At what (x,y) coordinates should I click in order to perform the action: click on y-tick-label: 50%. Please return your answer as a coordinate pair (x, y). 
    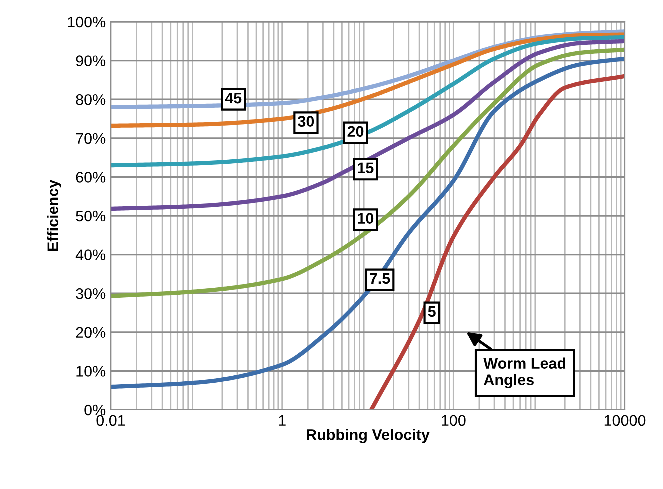
    Looking at the image, I should click on (91, 216).